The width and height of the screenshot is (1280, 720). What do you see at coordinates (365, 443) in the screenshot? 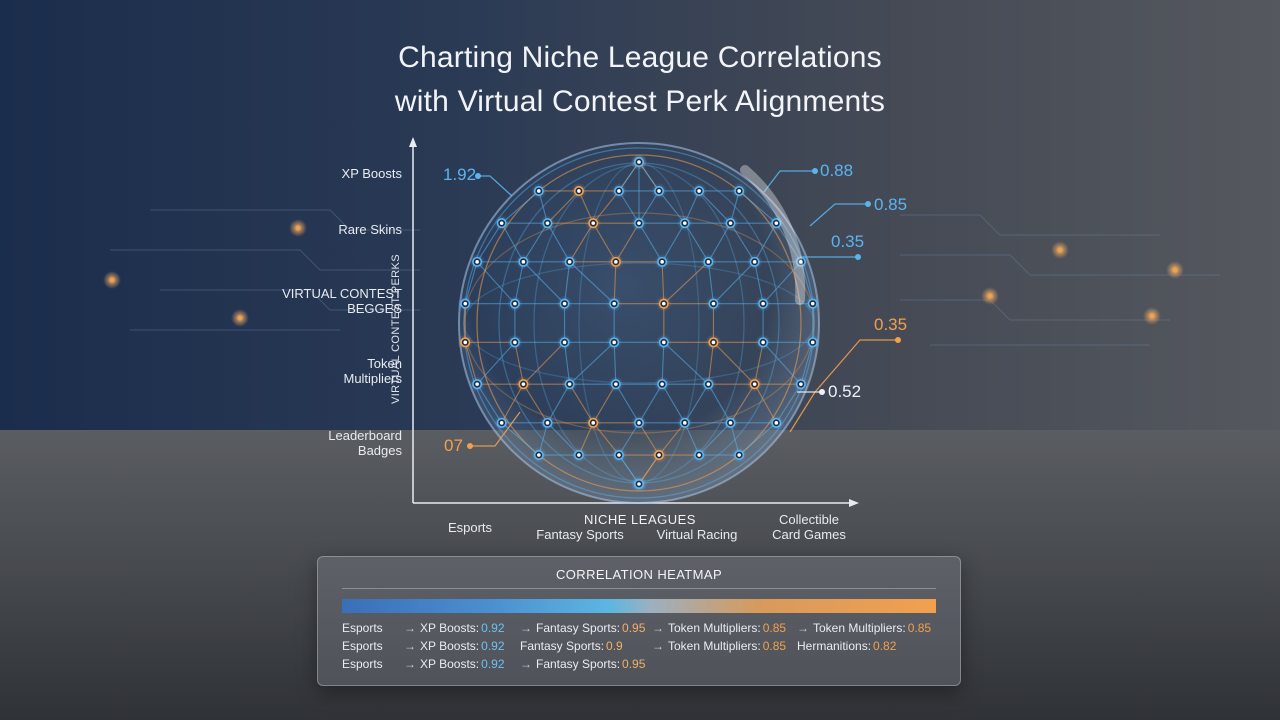
I see `y-tick-leaderboard-badges: Leaderboard Badges` at bounding box center [365, 443].